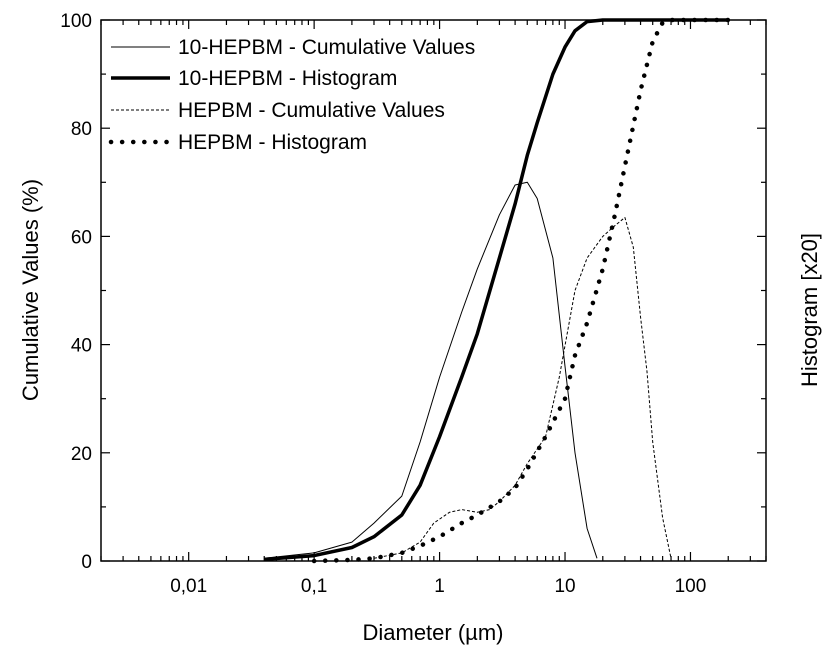  What do you see at coordinates (76, 21) in the screenshot?
I see `y-tick-label: 100` at bounding box center [76, 21].